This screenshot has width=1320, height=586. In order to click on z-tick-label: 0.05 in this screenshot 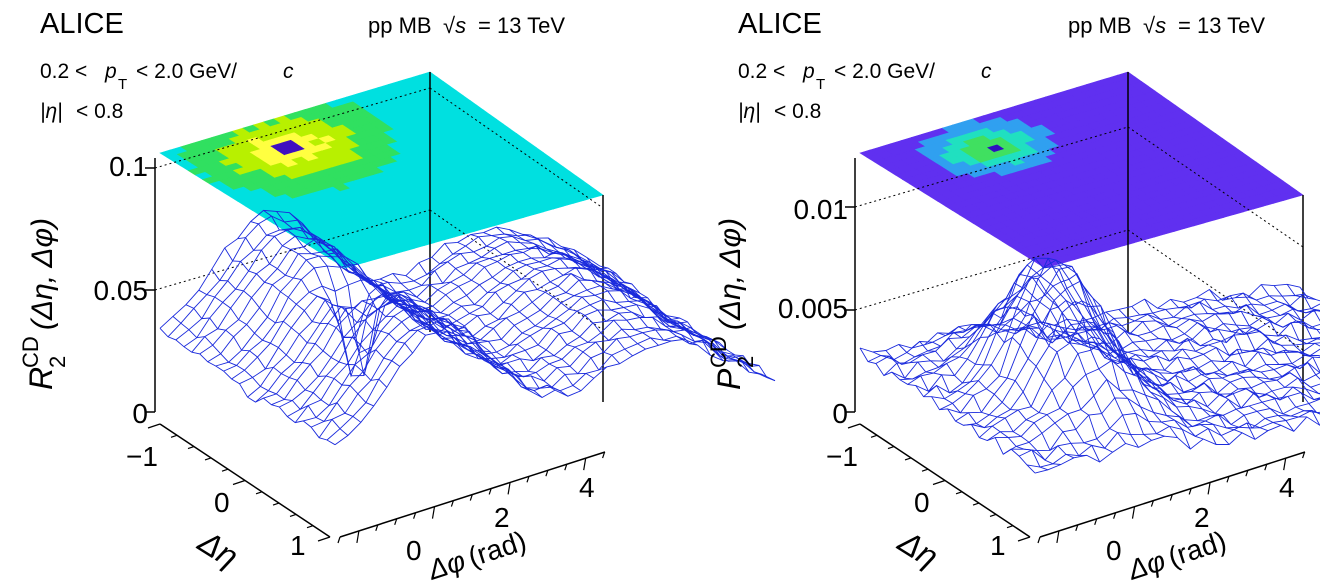, I will do `click(121, 290)`.